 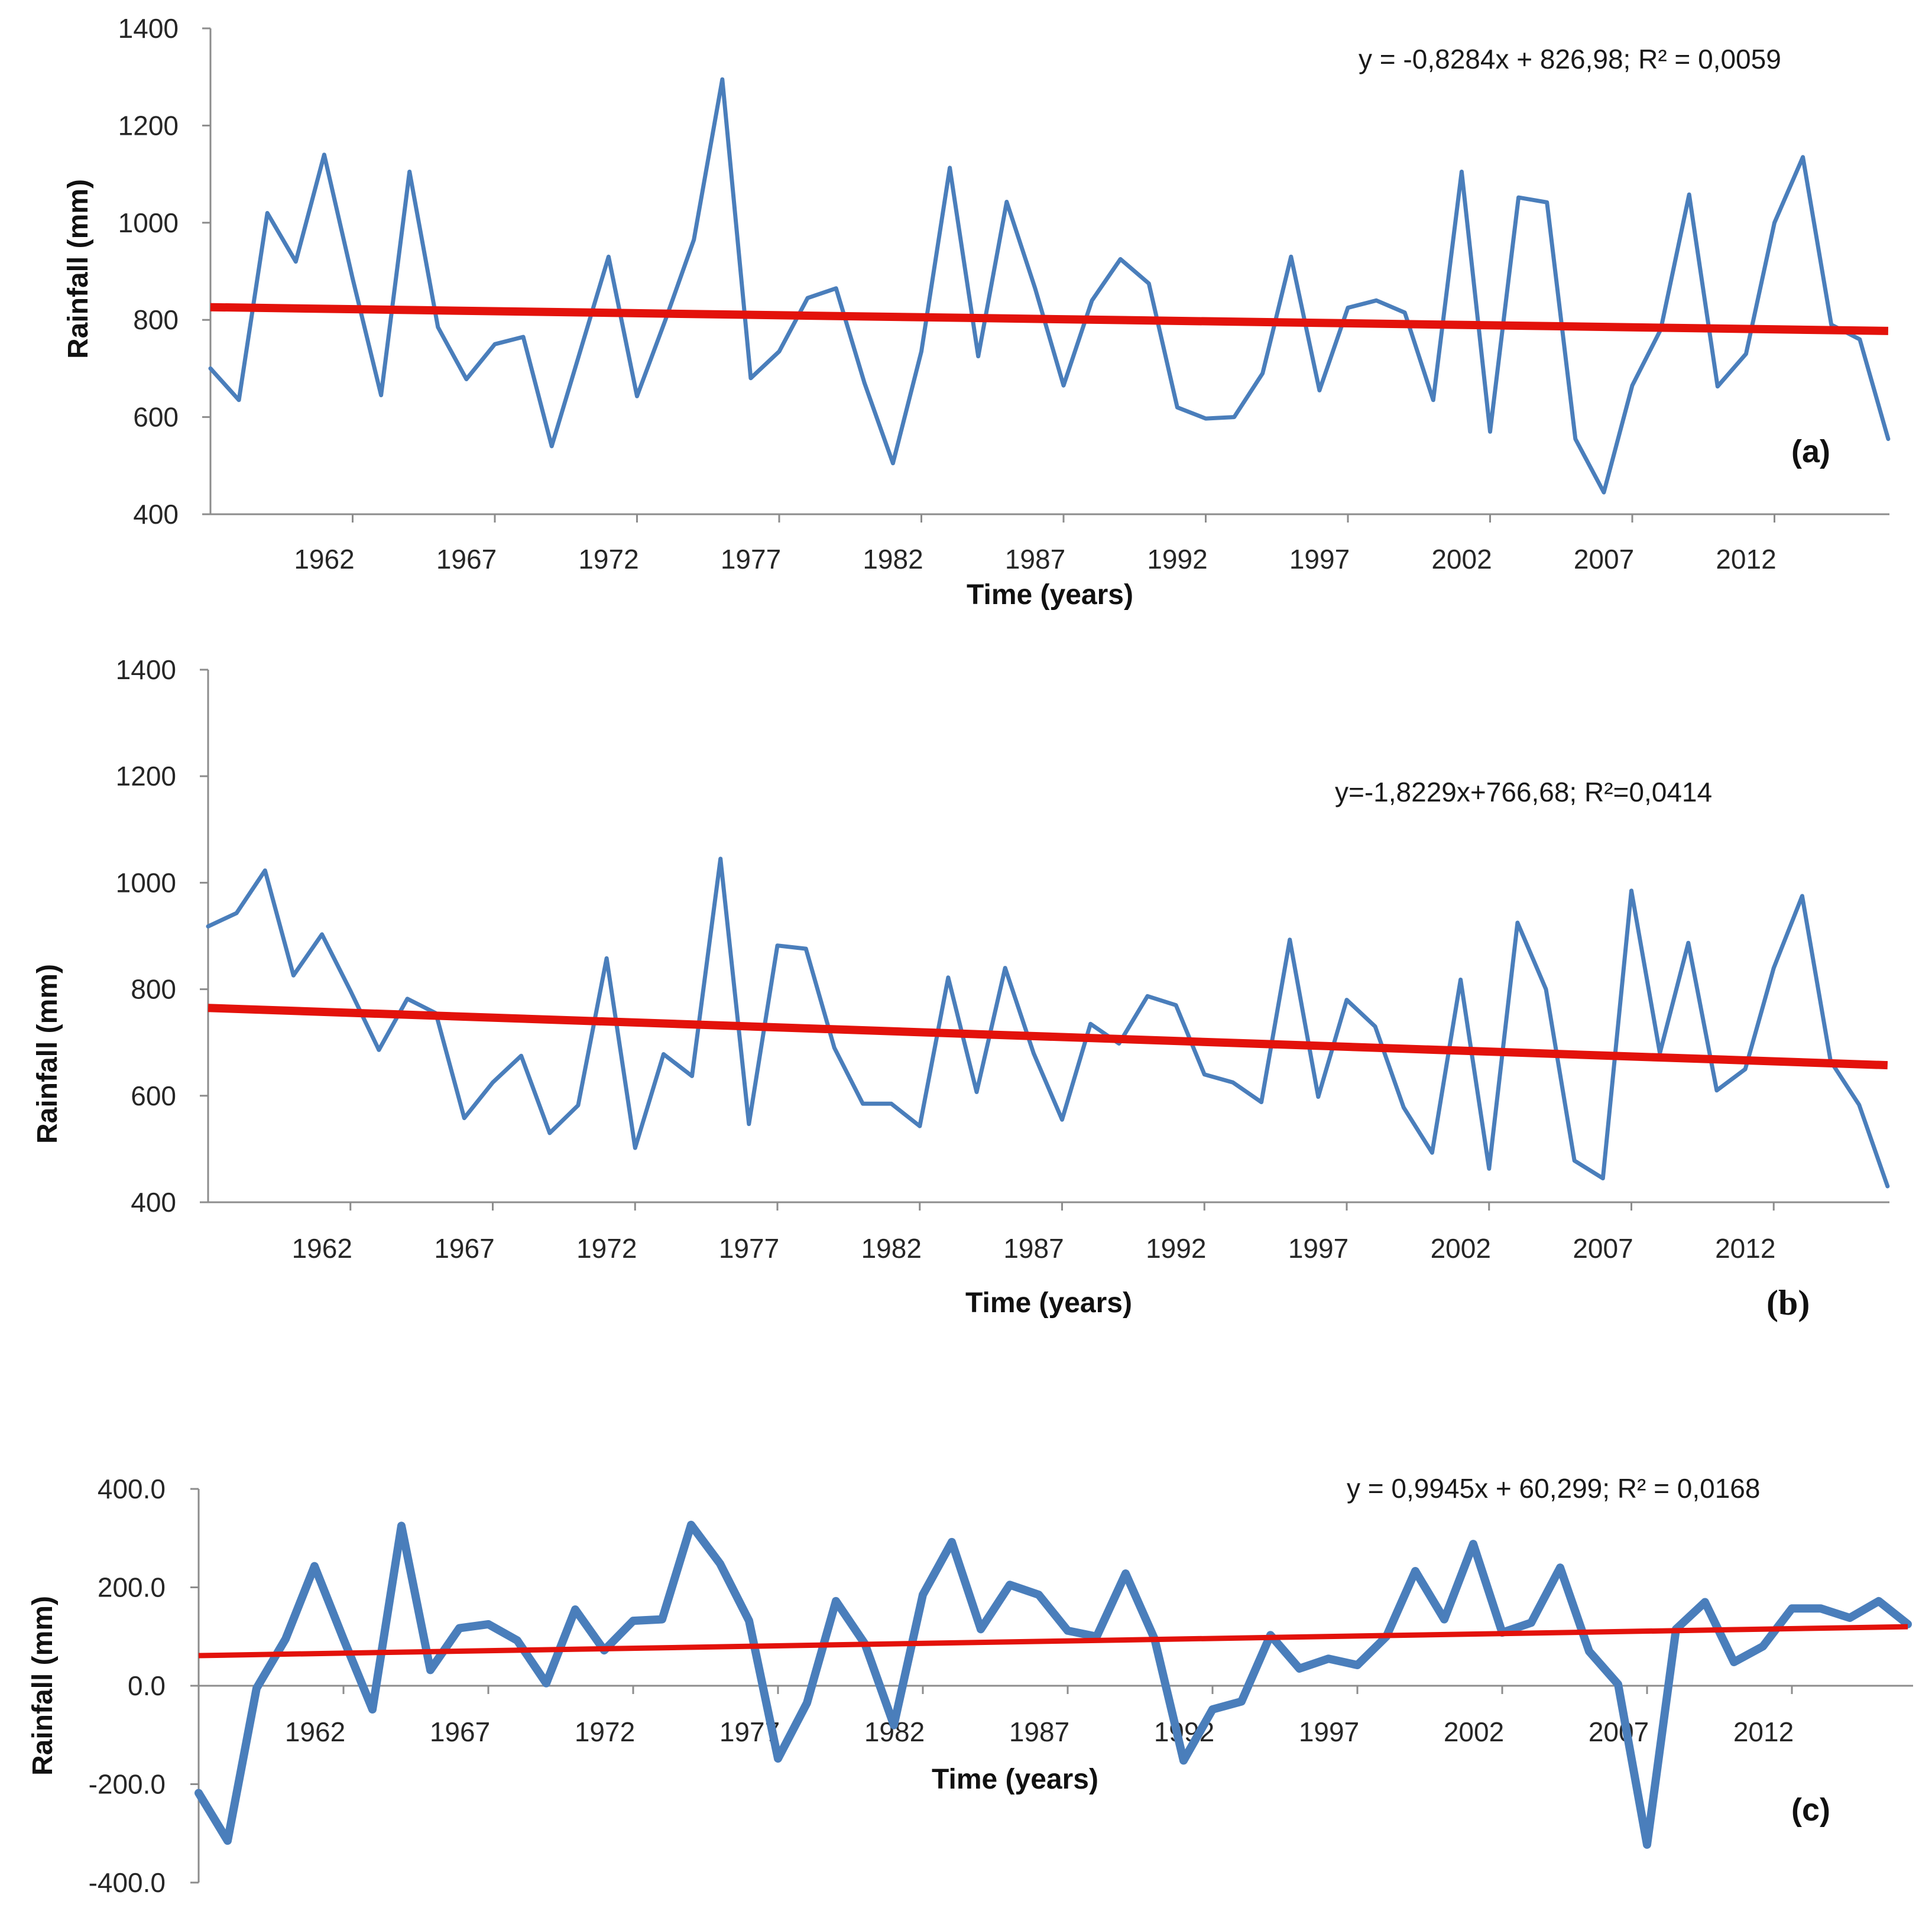 I want to click on trend-equation: y=-1,8229x+766,68; R²=0,0414, so click(x=1523, y=792).